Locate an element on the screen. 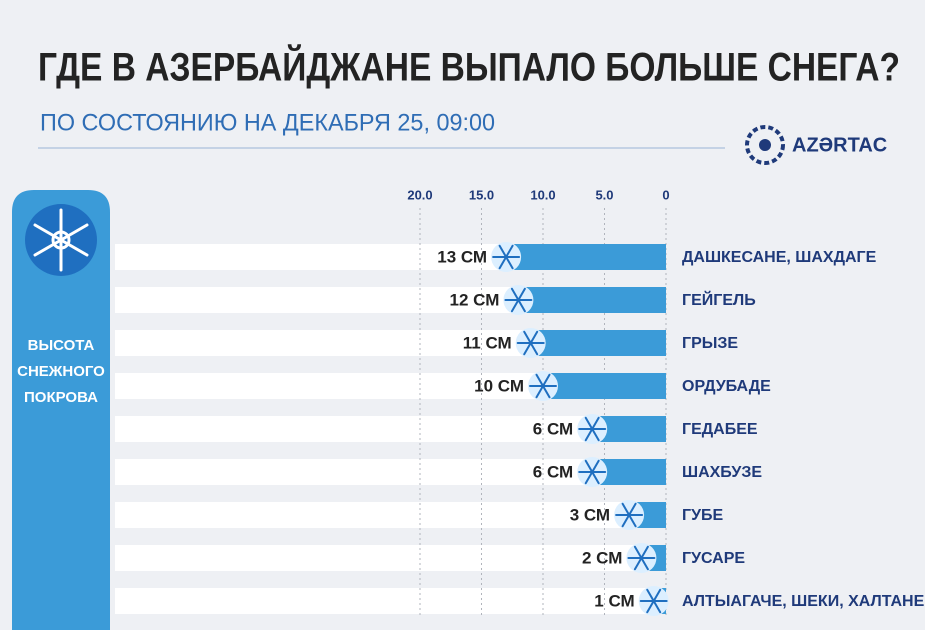 This screenshot has width=925, height=630. logo-icon is located at coordinates (765, 145).